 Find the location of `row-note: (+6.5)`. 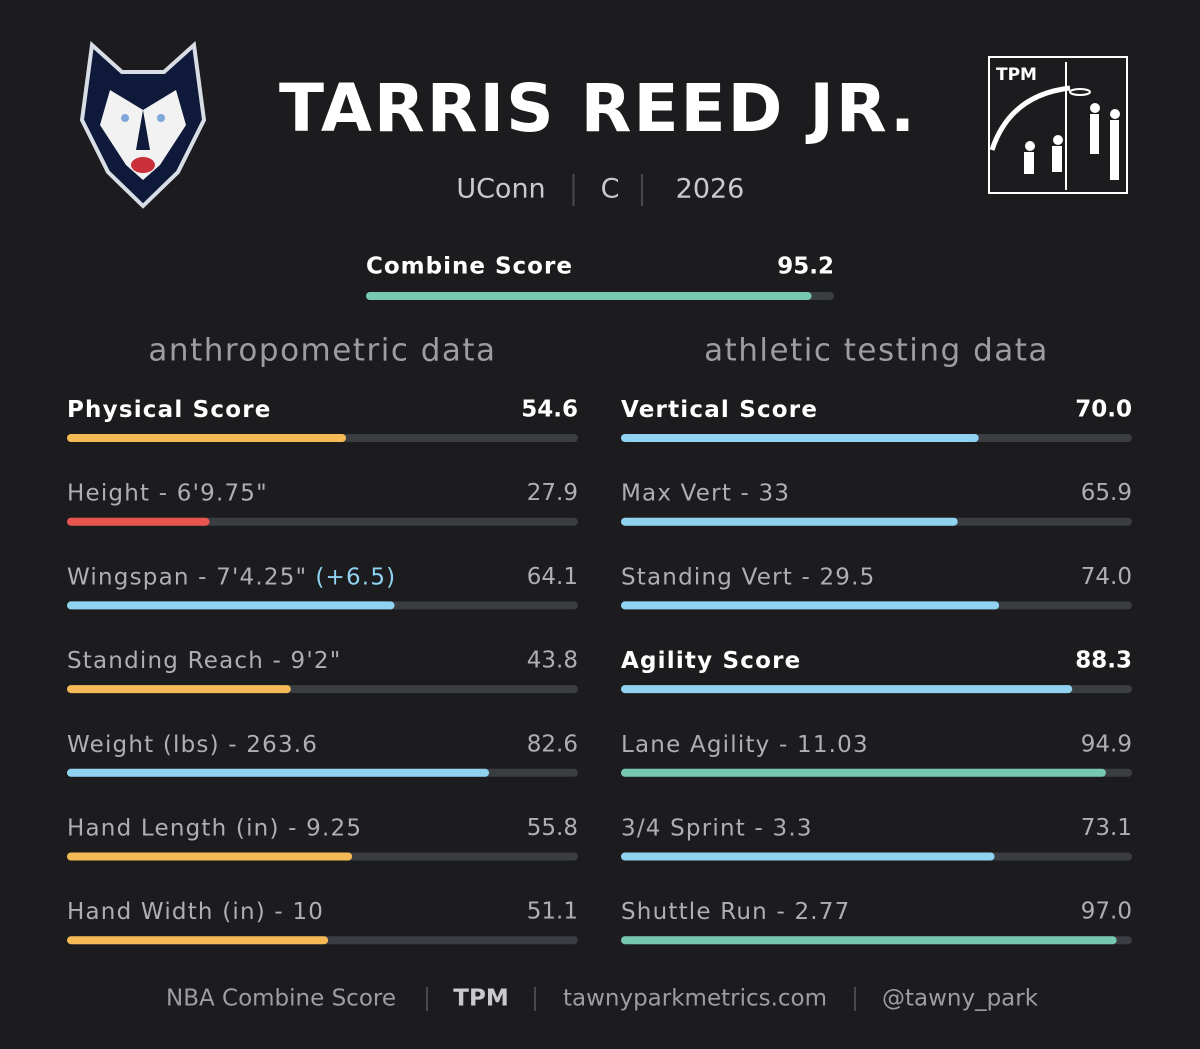

row-note: (+6.5) is located at coordinates (355, 577).